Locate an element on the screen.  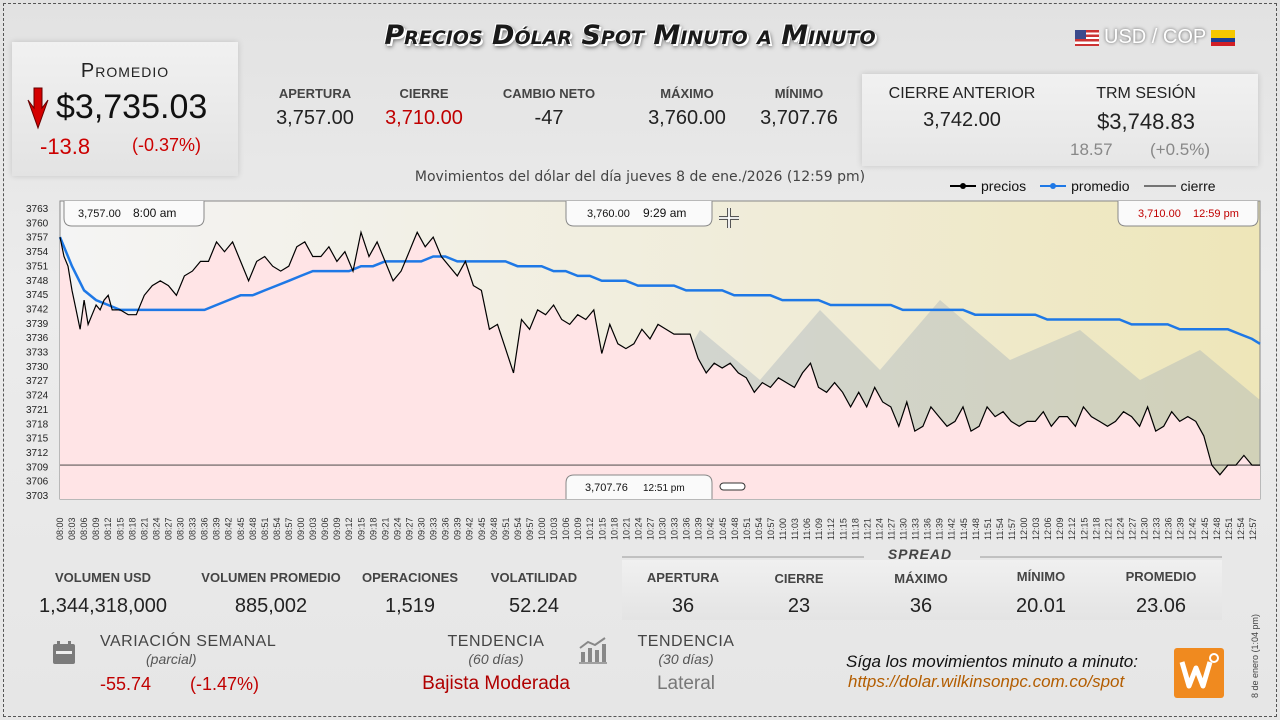
x-tick-label: 11:45 is located at coordinates (964, 529).